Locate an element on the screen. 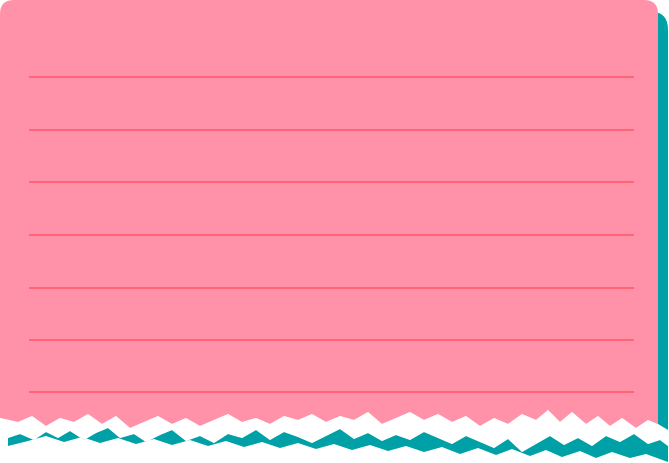  torn-edge is located at coordinates (334, 431).